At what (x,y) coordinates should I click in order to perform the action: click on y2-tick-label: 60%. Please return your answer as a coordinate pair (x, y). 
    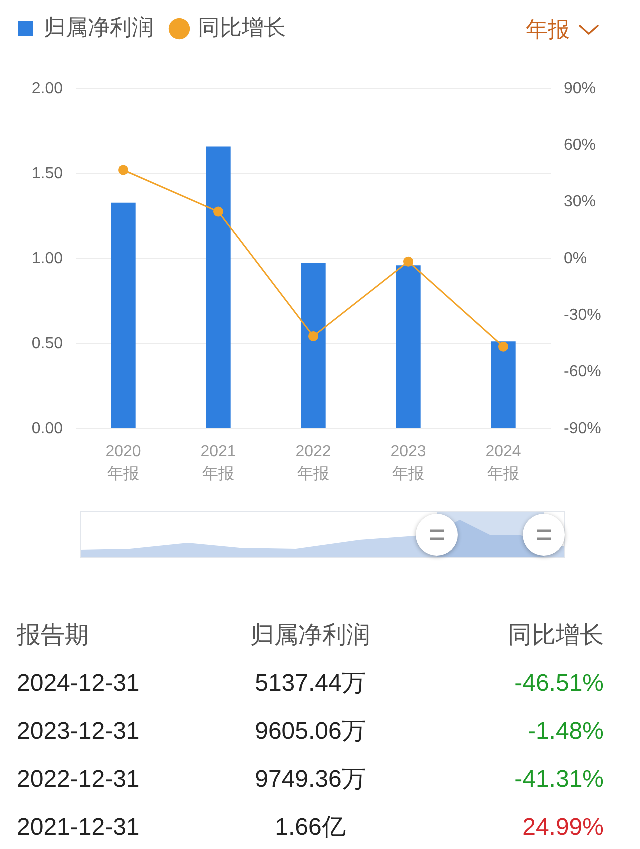
    Looking at the image, I should click on (580, 145).